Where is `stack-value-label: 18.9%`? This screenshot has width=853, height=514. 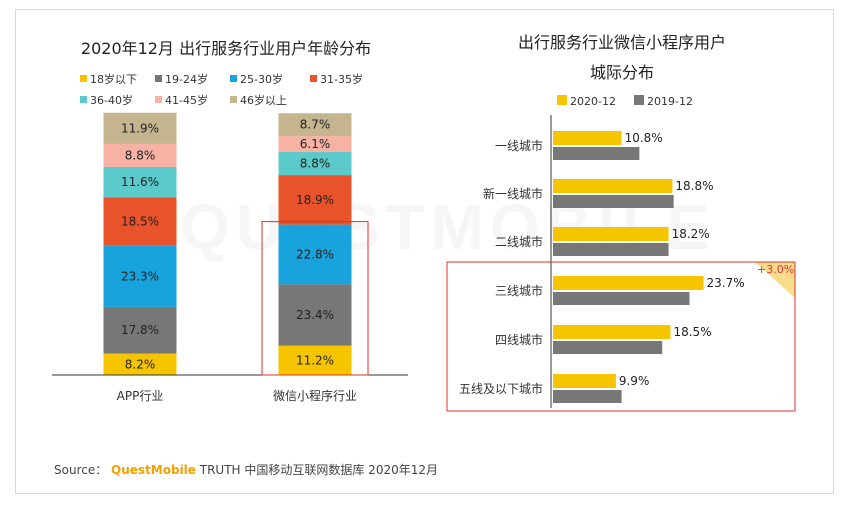
stack-value-label: 18.9% is located at coordinates (315, 200).